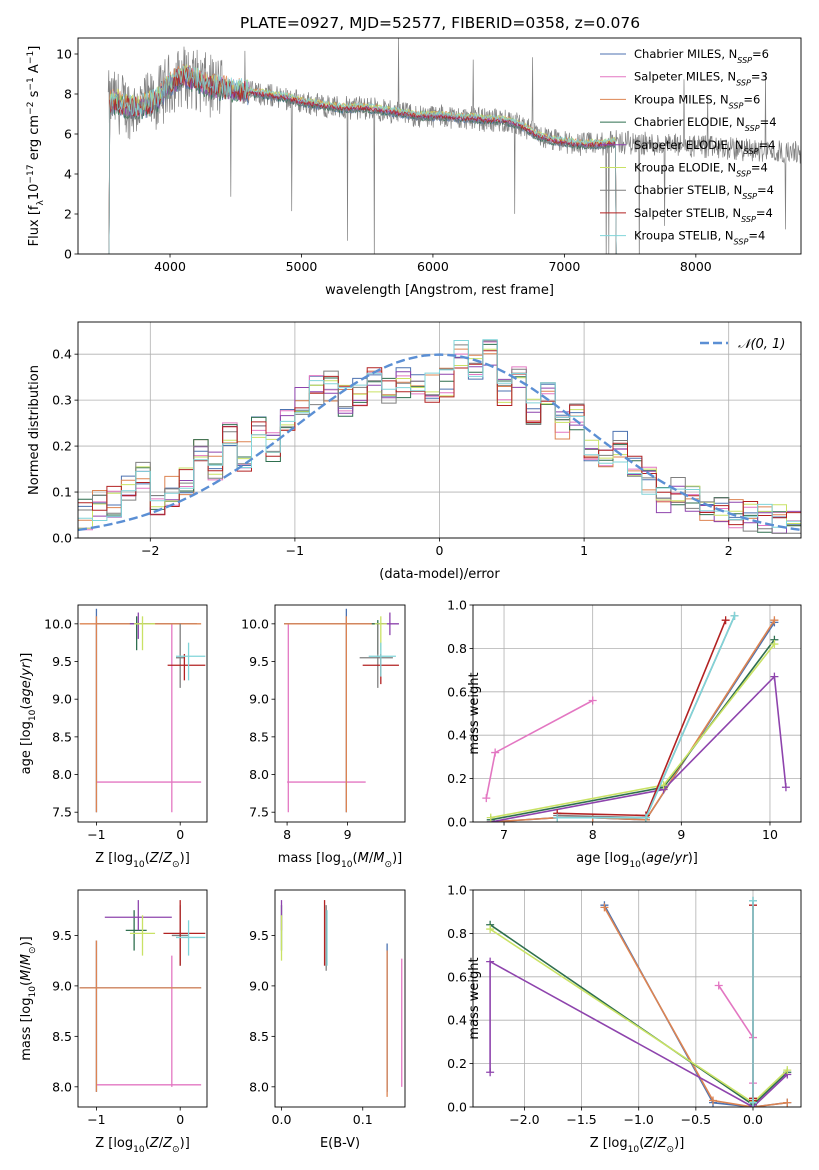 The width and height of the screenshot is (819, 1170). What do you see at coordinates (68, 134) in the screenshot?
I see `y-tick-label: 6` at bounding box center [68, 134].